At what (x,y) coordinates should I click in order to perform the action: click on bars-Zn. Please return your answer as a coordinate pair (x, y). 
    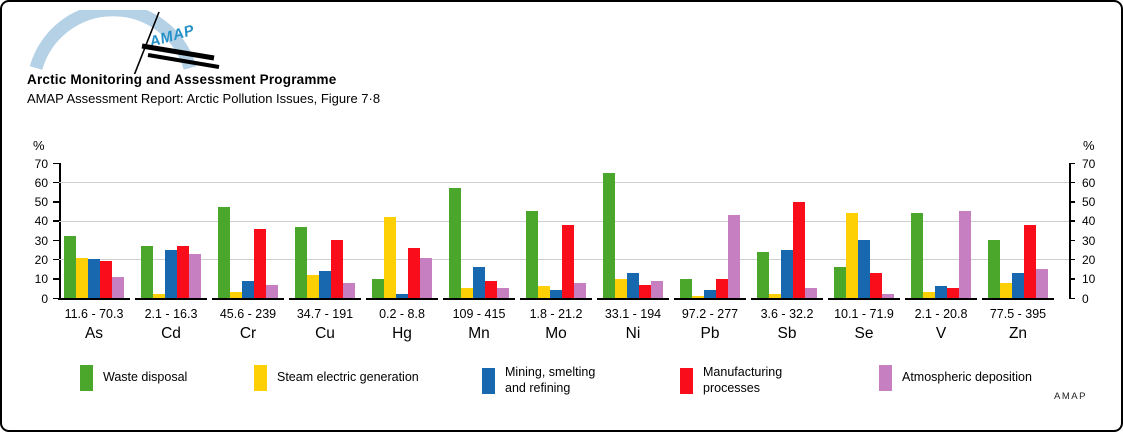
    Looking at the image, I should click on (1018, 230).